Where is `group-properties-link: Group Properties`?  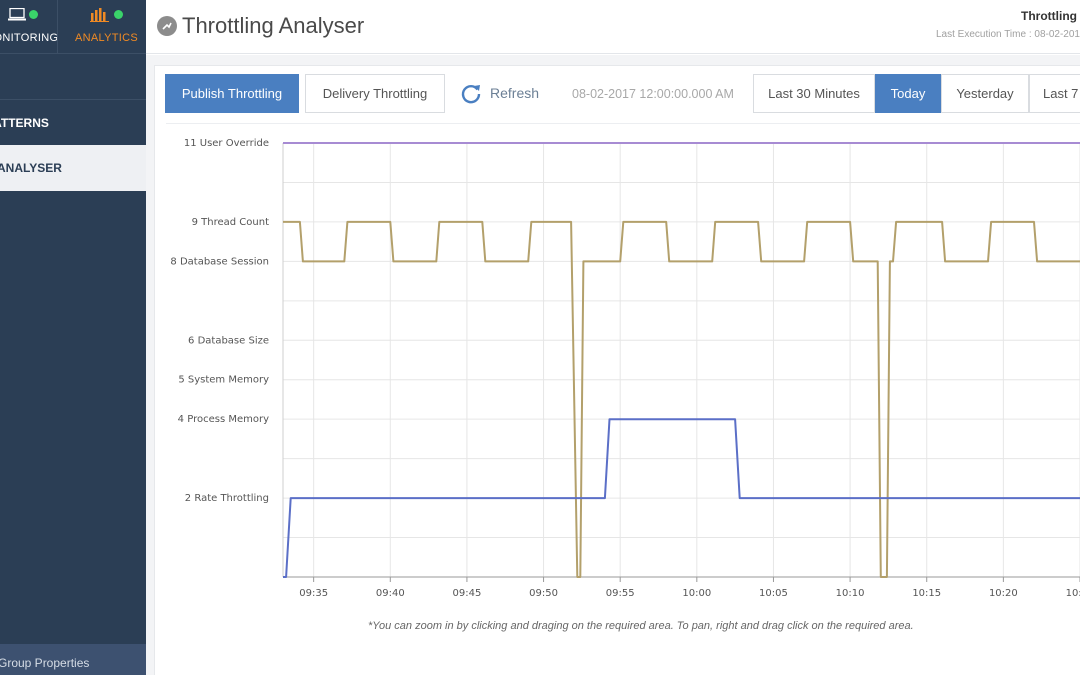
group-properties-link: Group Properties is located at coordinates (73, 659).